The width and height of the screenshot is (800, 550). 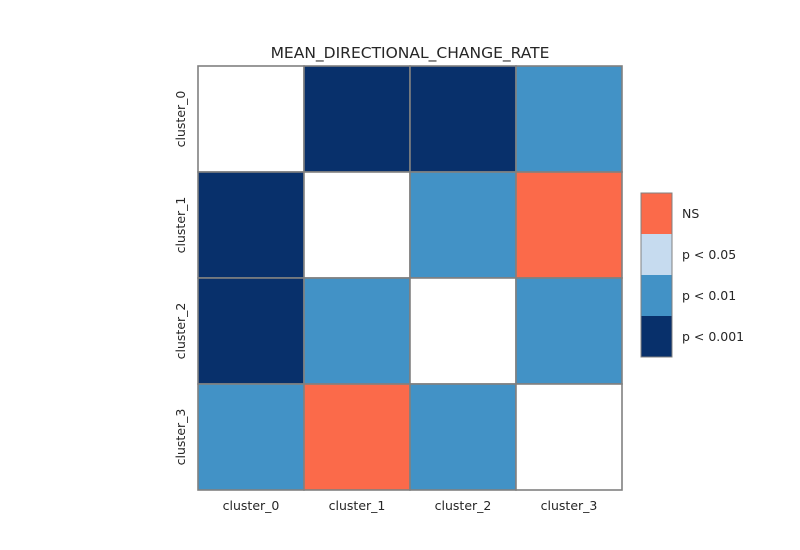 I want to click on chart-title: MEAN_DIRECTIONAL_CHANGE_RATE, so click(x=410, y=53).